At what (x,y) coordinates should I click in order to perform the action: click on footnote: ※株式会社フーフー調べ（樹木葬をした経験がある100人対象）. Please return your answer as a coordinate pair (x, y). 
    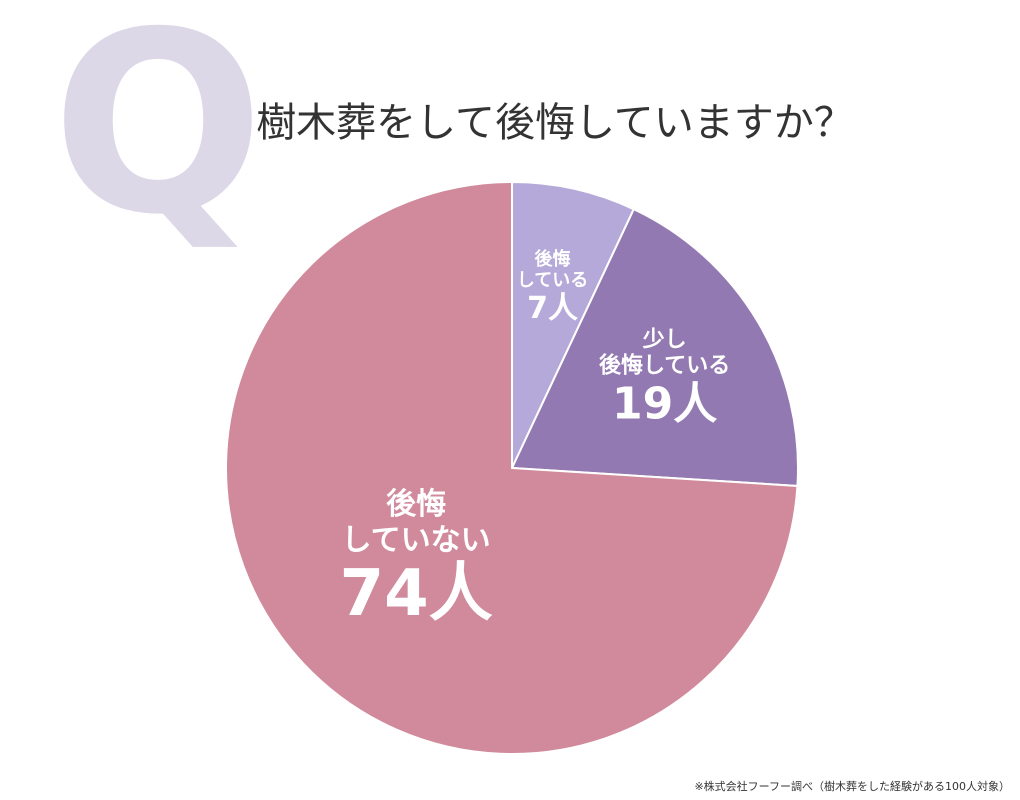
    Looking at the image, I should click on (852, 786).